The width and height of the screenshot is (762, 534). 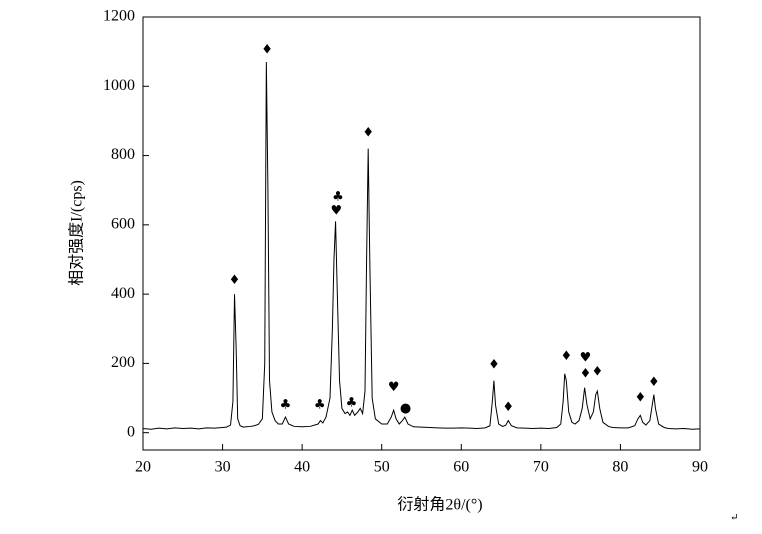 What do you see at coordinates (620, 467) in the screenshot?
I see `x-tick-label: 80` at bounding box center [620, 467].